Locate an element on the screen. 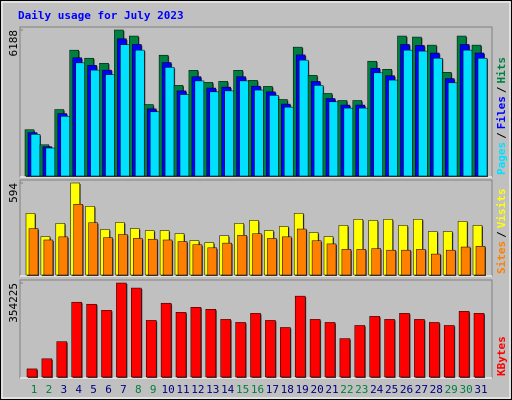 This screenshot has height=400, width=512. x-tick-label: 13 is located at coordinates (212, 389).